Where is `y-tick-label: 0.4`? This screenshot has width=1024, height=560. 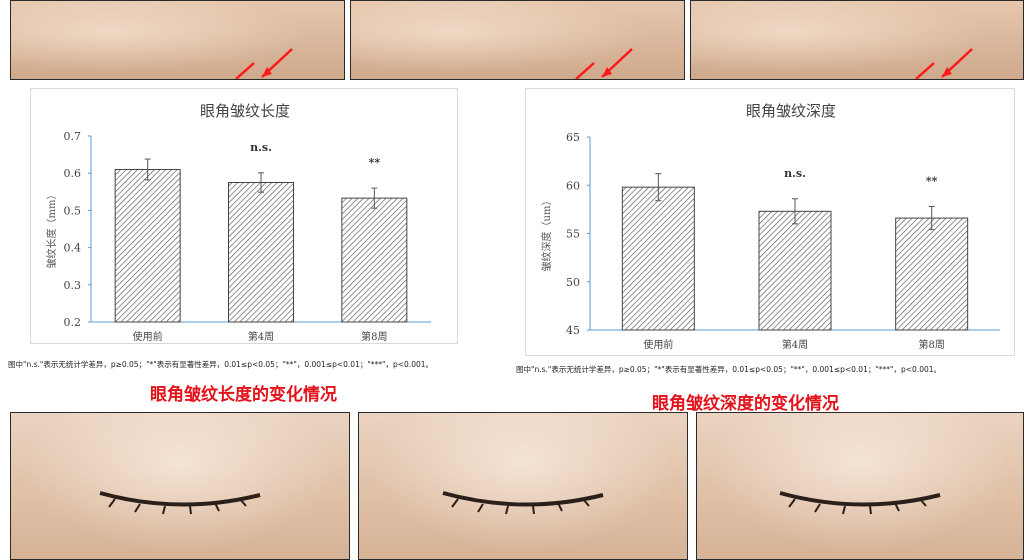
y-tick-label: 0.4 is located at coordinates (73, 248).